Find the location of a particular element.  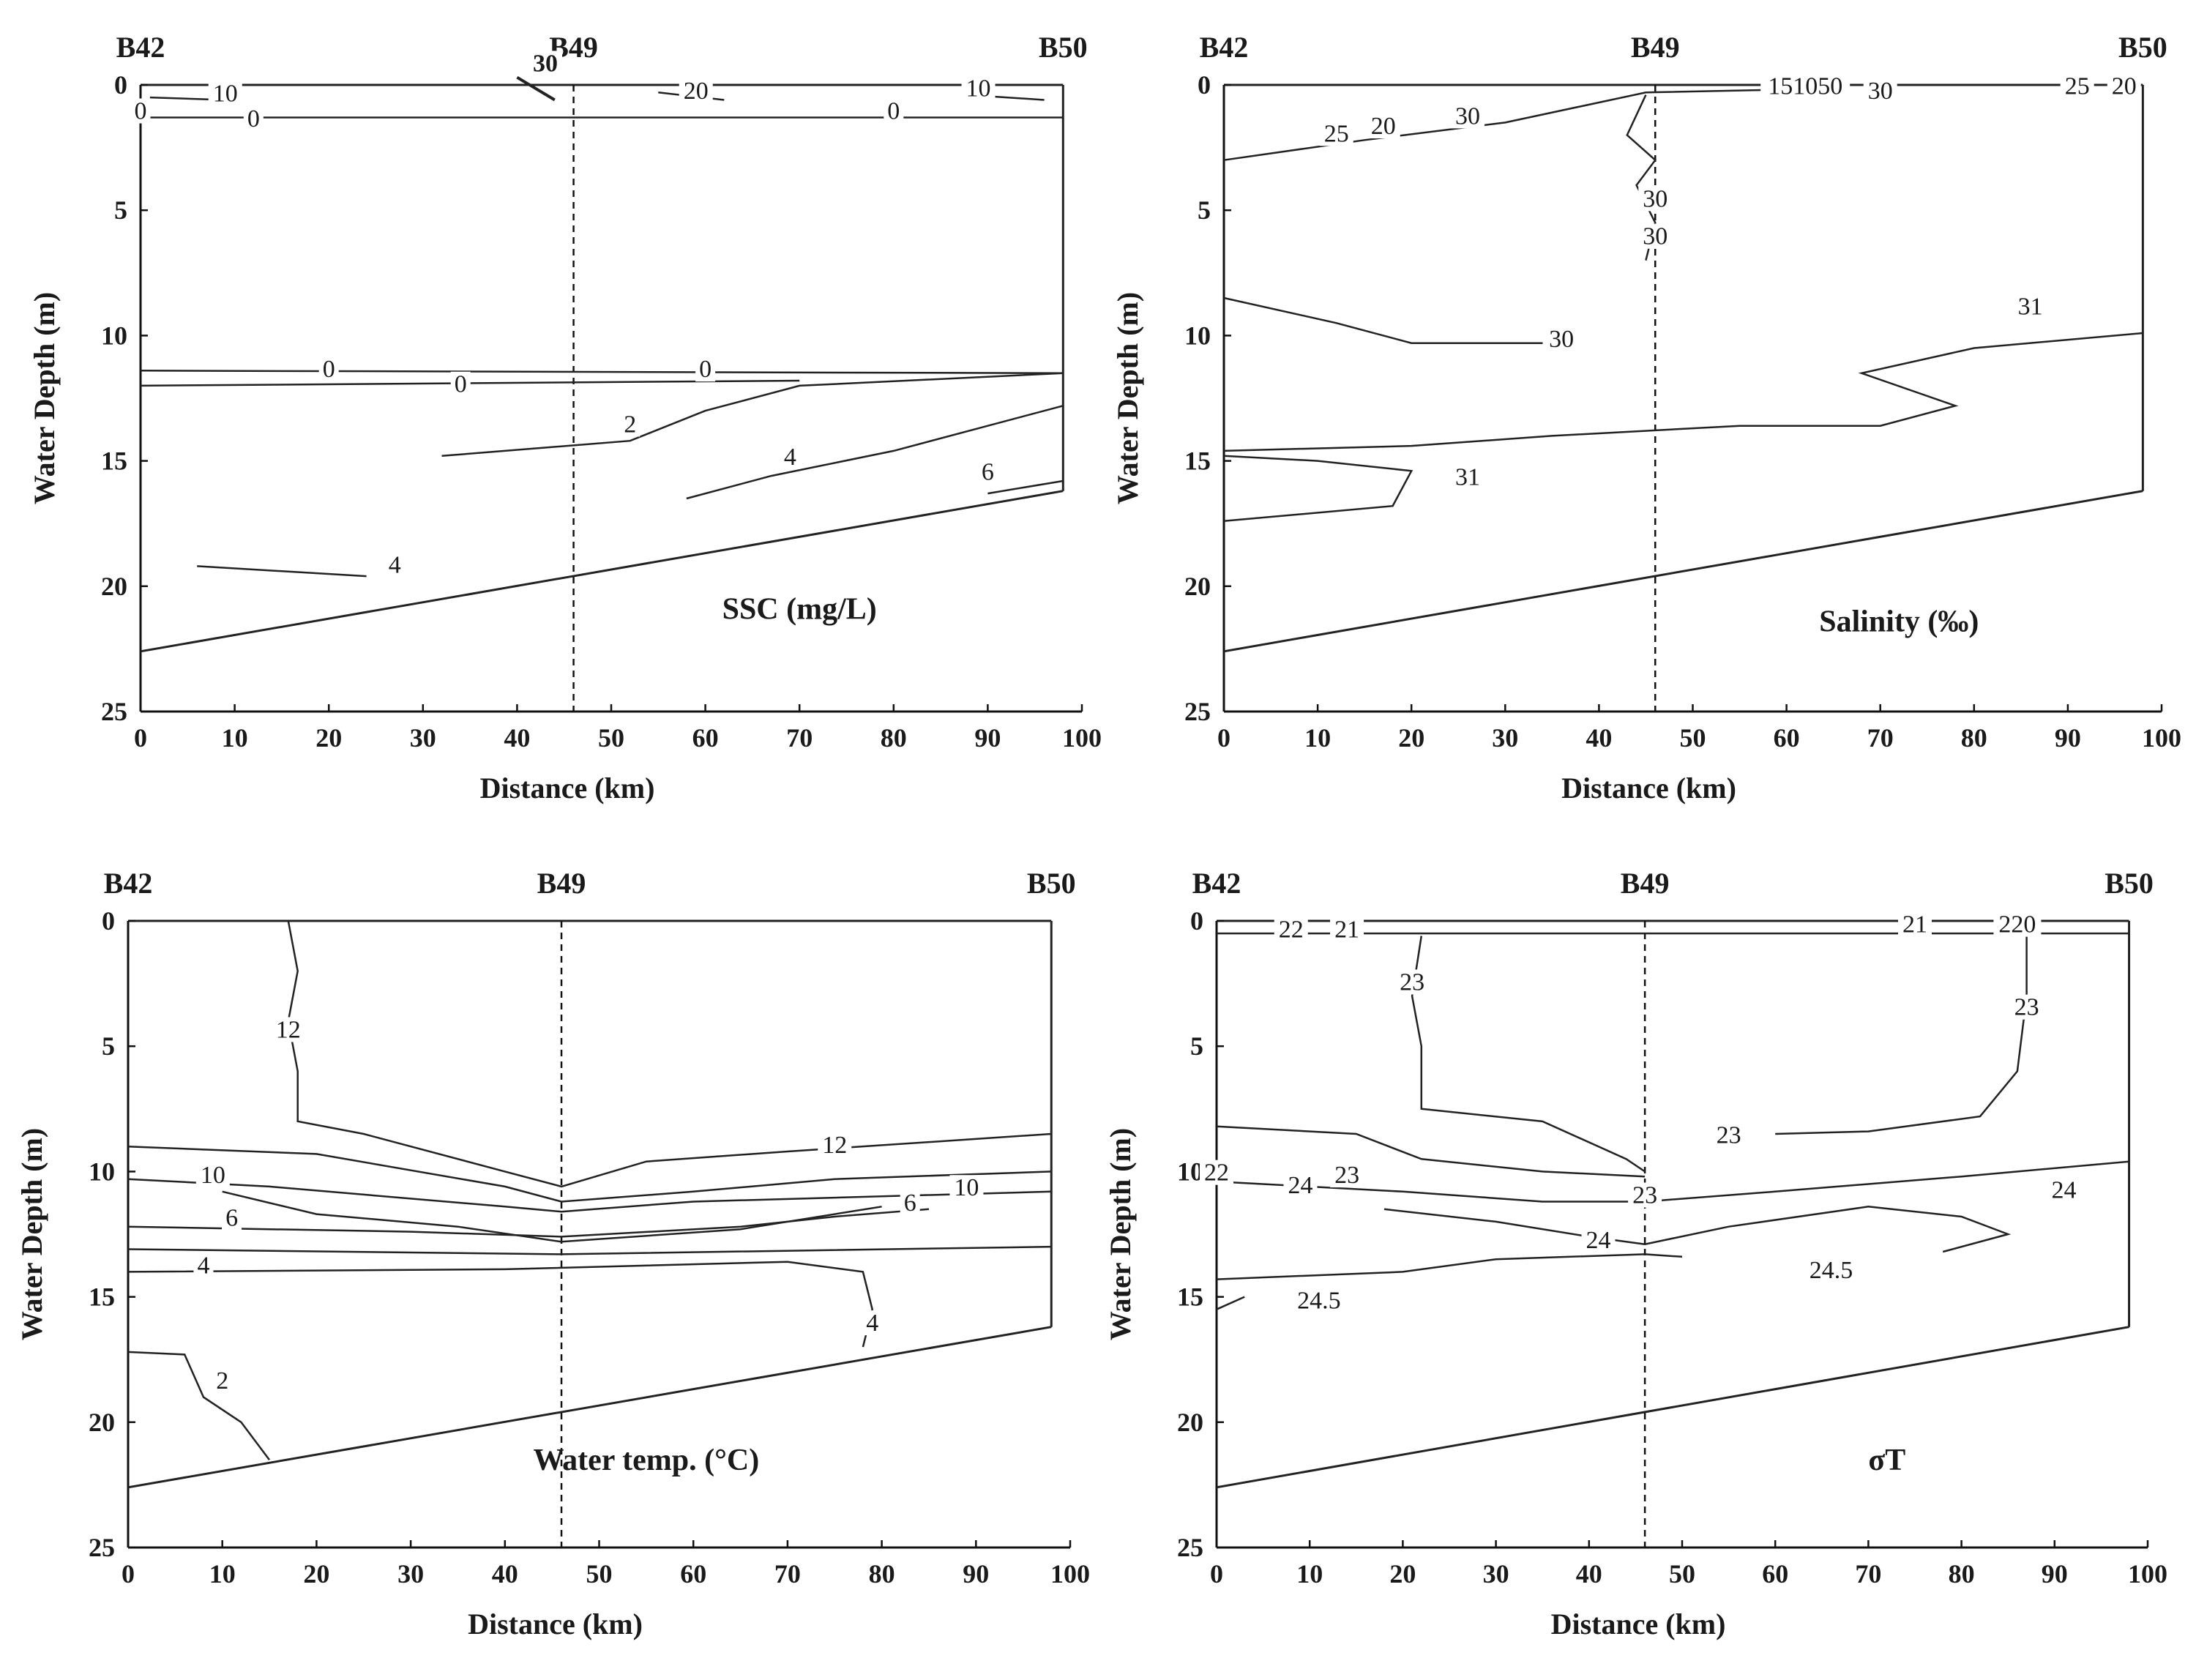

x-axis-title: Distance (km) is located at coordinates (1638, 1624).